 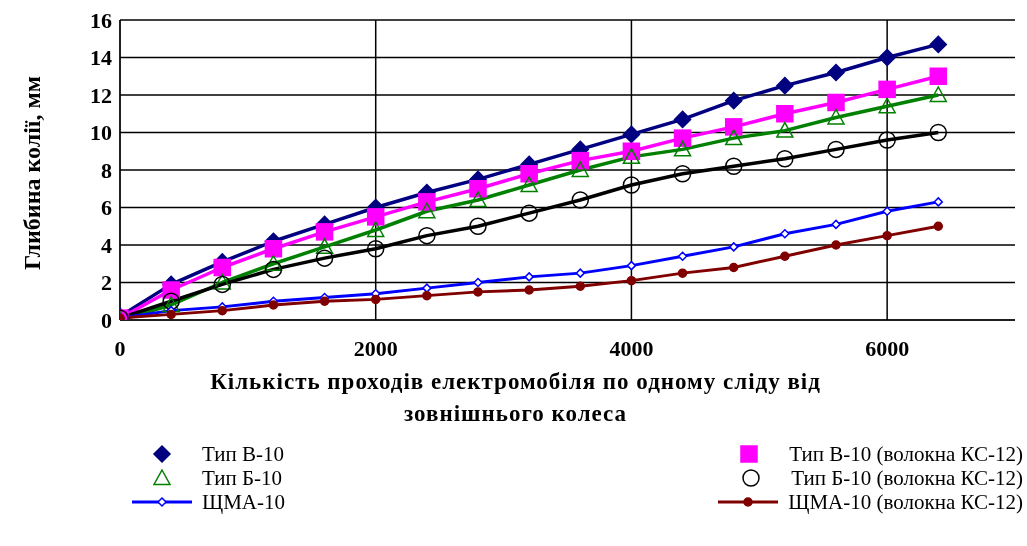 I want to click on x-tick-label: 6000, so click(x=887, y=348).